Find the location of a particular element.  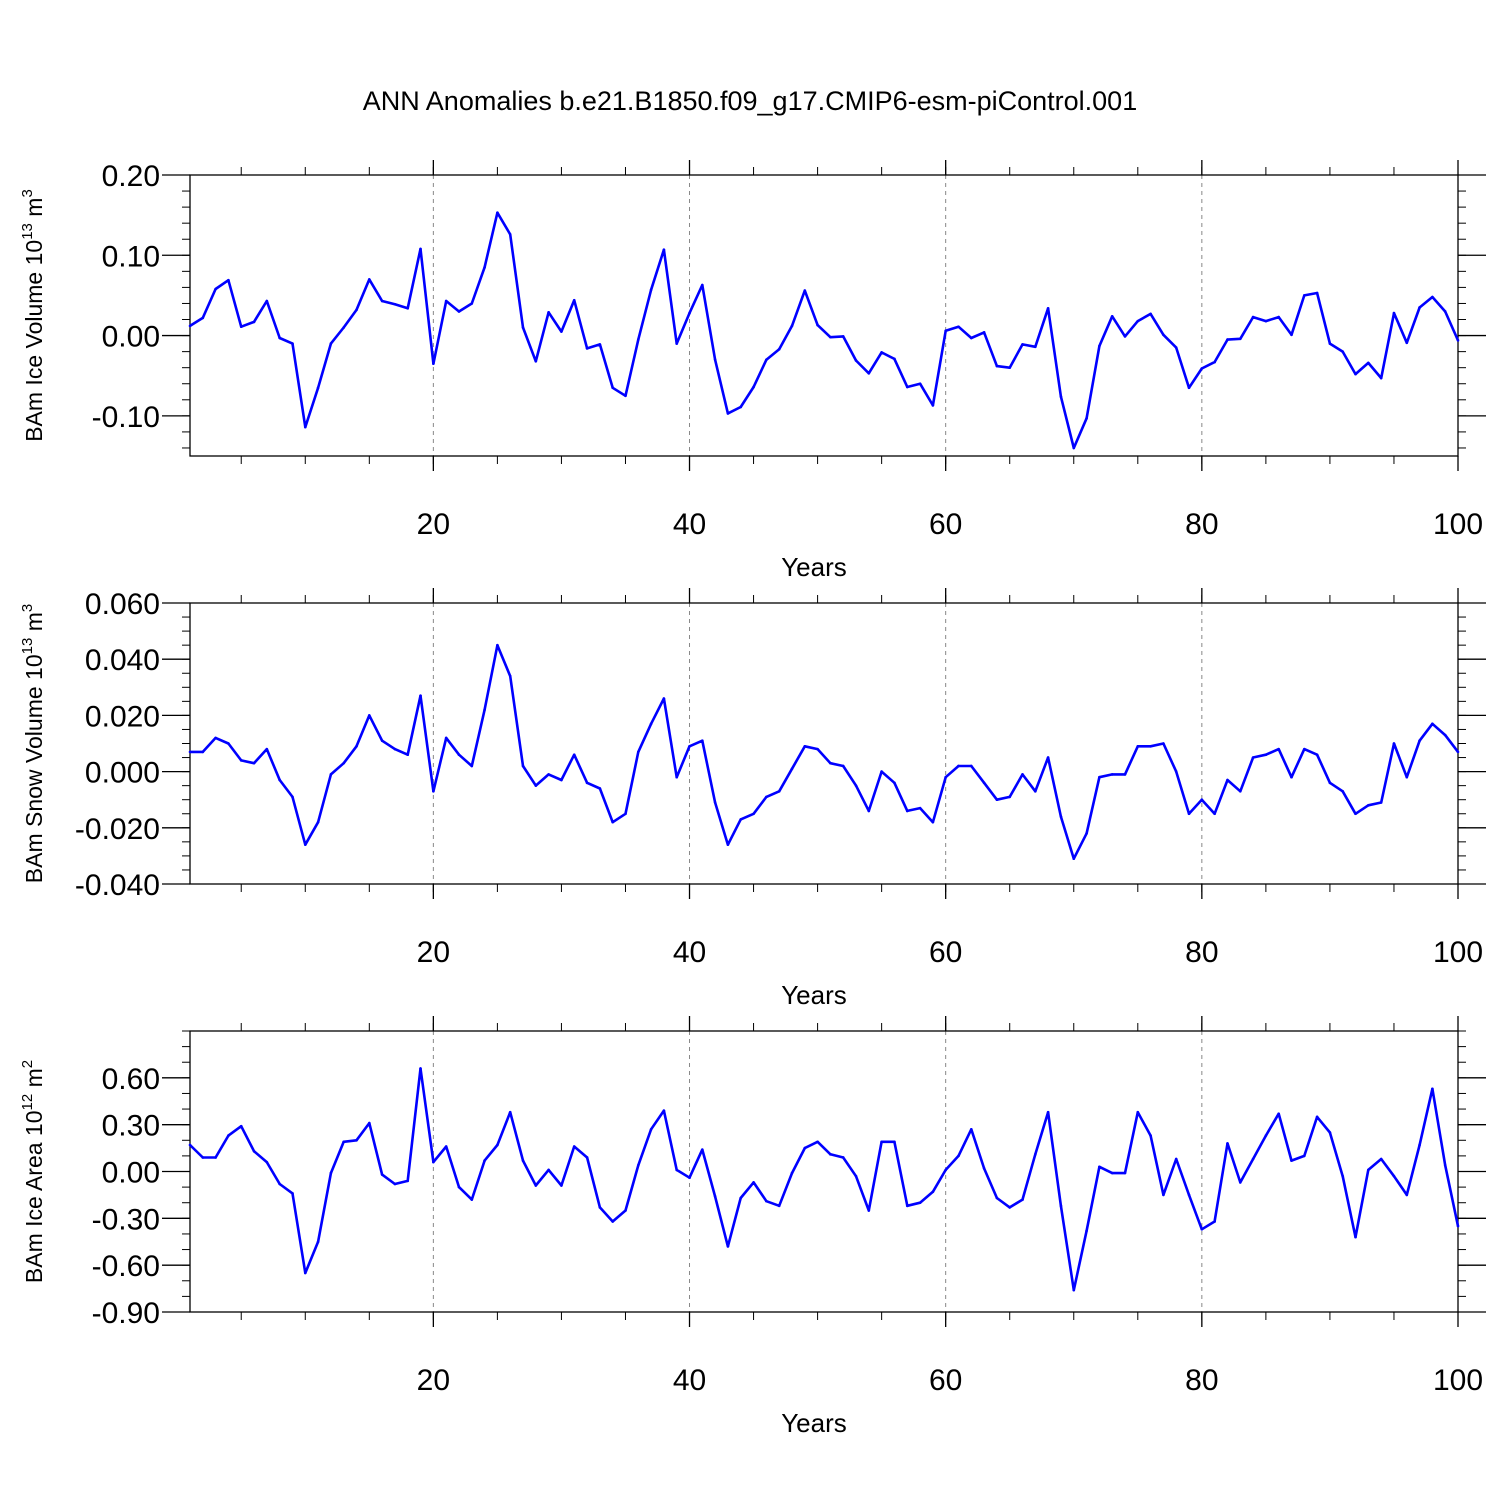

panel-3-y-tick-label: -0.90 is located at coordinates (126, 1313).